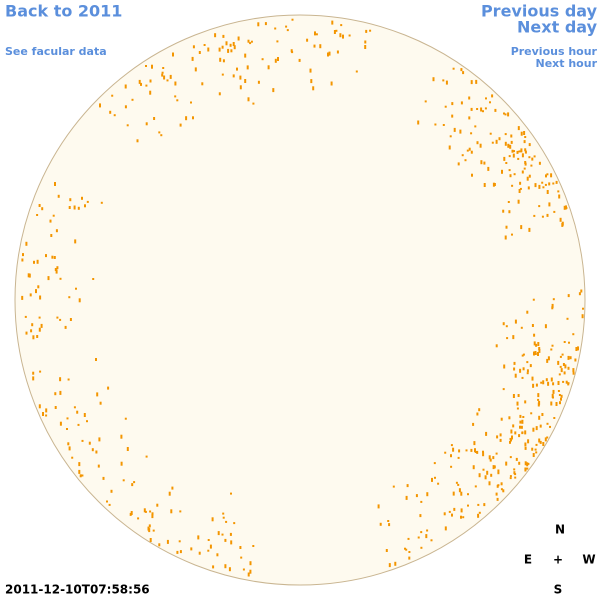  Describe the element at coordinates (528, 560) in the screenshot. I see `compass-east: E` at that location.